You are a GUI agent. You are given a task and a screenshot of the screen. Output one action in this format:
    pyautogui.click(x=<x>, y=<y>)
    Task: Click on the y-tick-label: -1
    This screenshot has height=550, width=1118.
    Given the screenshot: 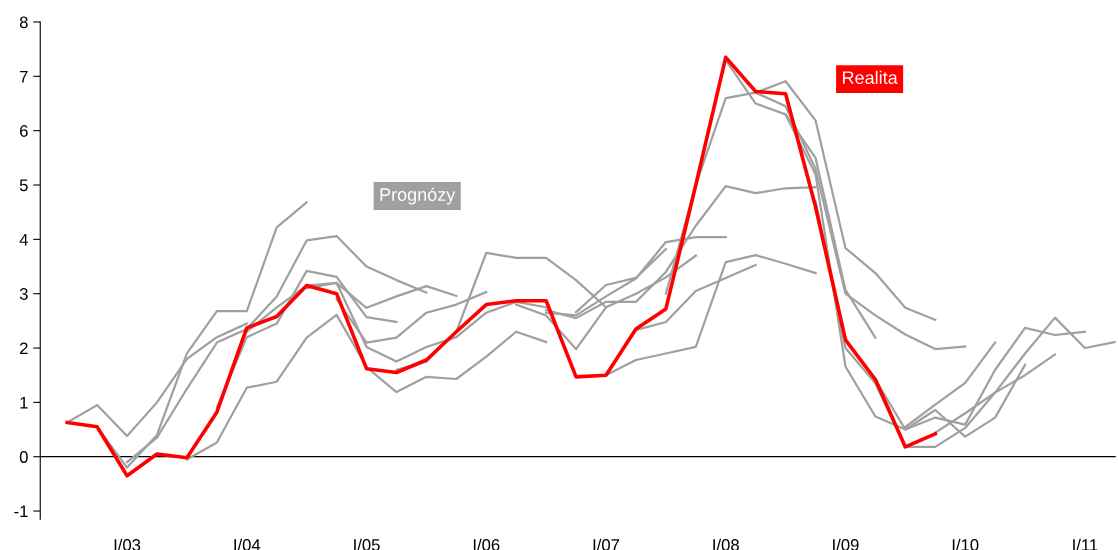 What is the action you would take?
    pyautogui.click(x=21, y=511)
    